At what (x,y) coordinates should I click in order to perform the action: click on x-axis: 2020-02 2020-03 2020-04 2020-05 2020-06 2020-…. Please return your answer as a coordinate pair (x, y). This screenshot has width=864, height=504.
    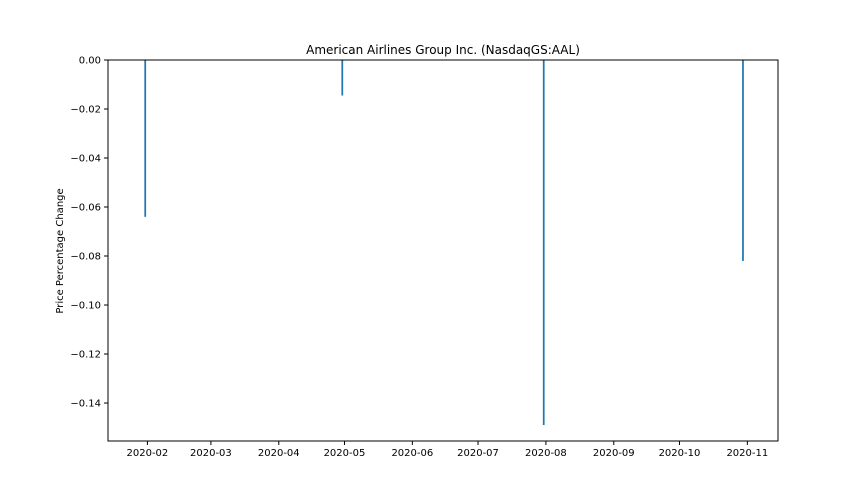
    Looking at the image, I should click on (447, 450).